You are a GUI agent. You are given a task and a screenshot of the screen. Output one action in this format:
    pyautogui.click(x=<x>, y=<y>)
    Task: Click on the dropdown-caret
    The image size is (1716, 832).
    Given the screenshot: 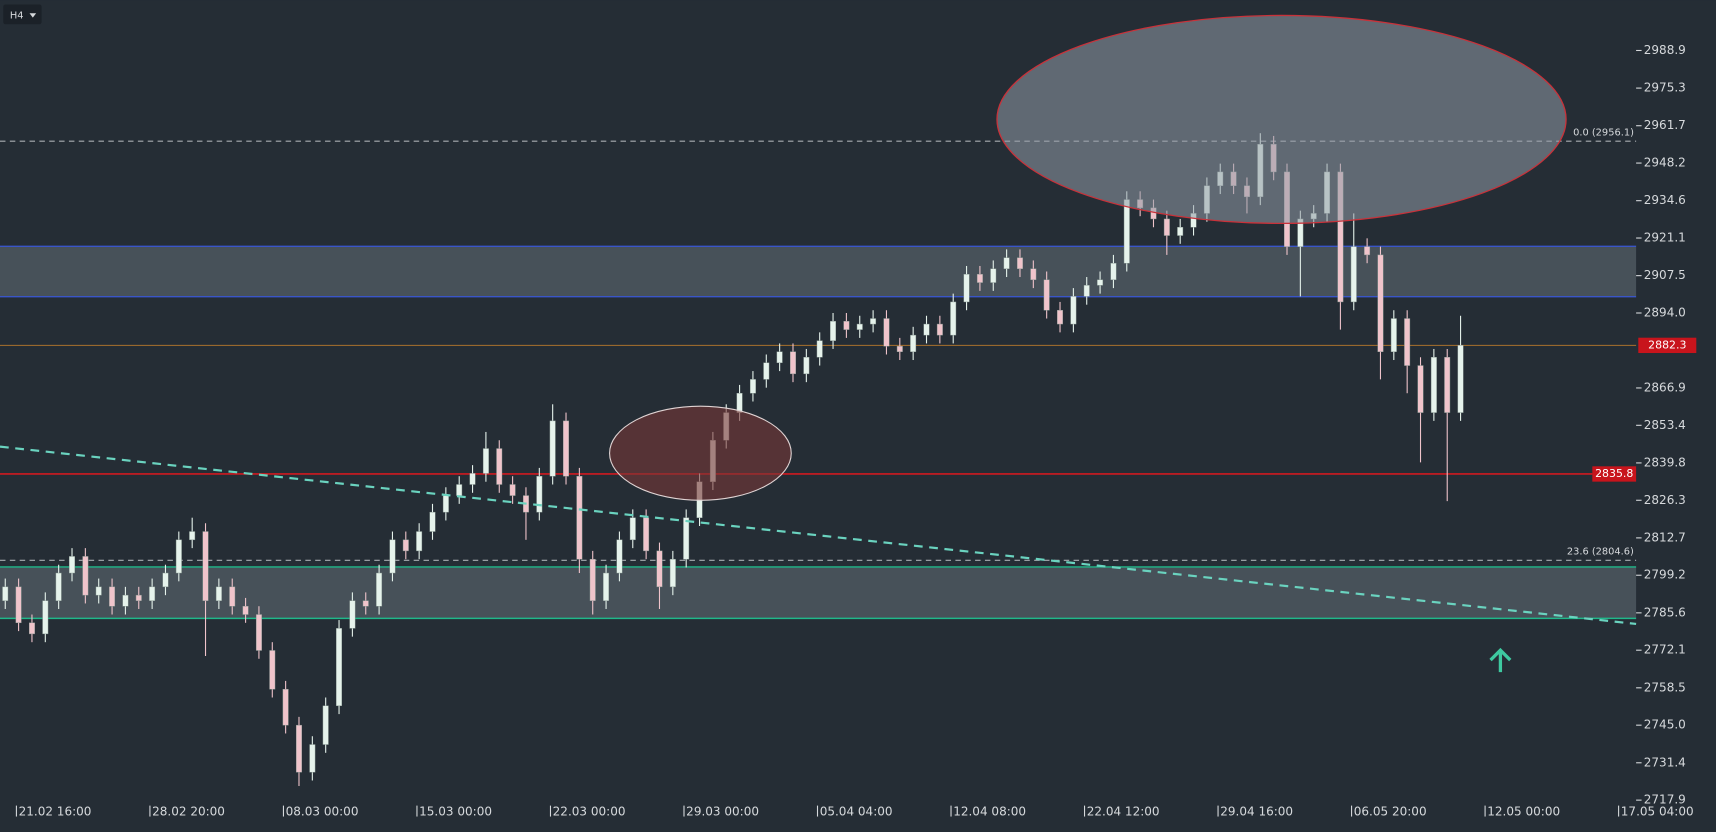 What is the action you would take?
    pyautogui.click(x=33, y=15)
    